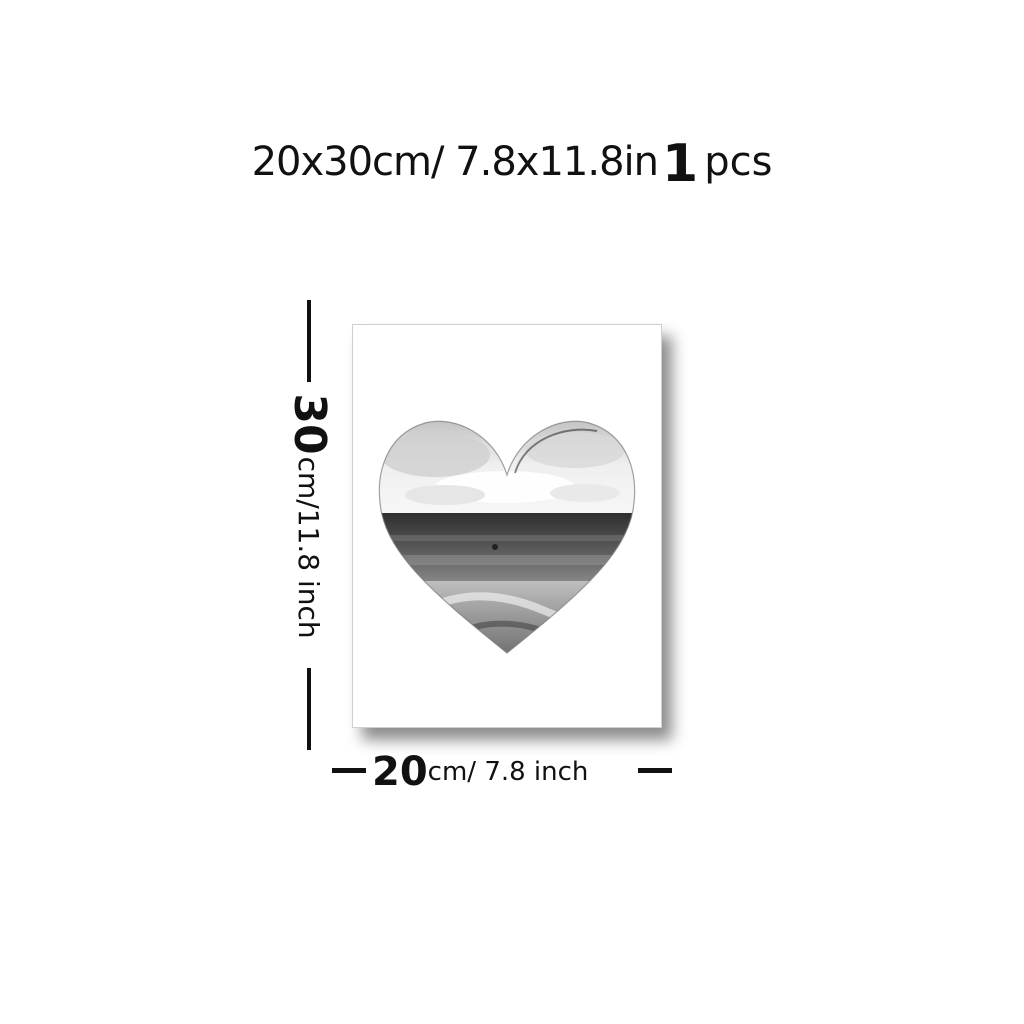 This screenshot has height=1024, width=1024. What do you see at coordinates (655, 770) in the screenshot?
I see `width-line-right` at bounding box center [655, 770].